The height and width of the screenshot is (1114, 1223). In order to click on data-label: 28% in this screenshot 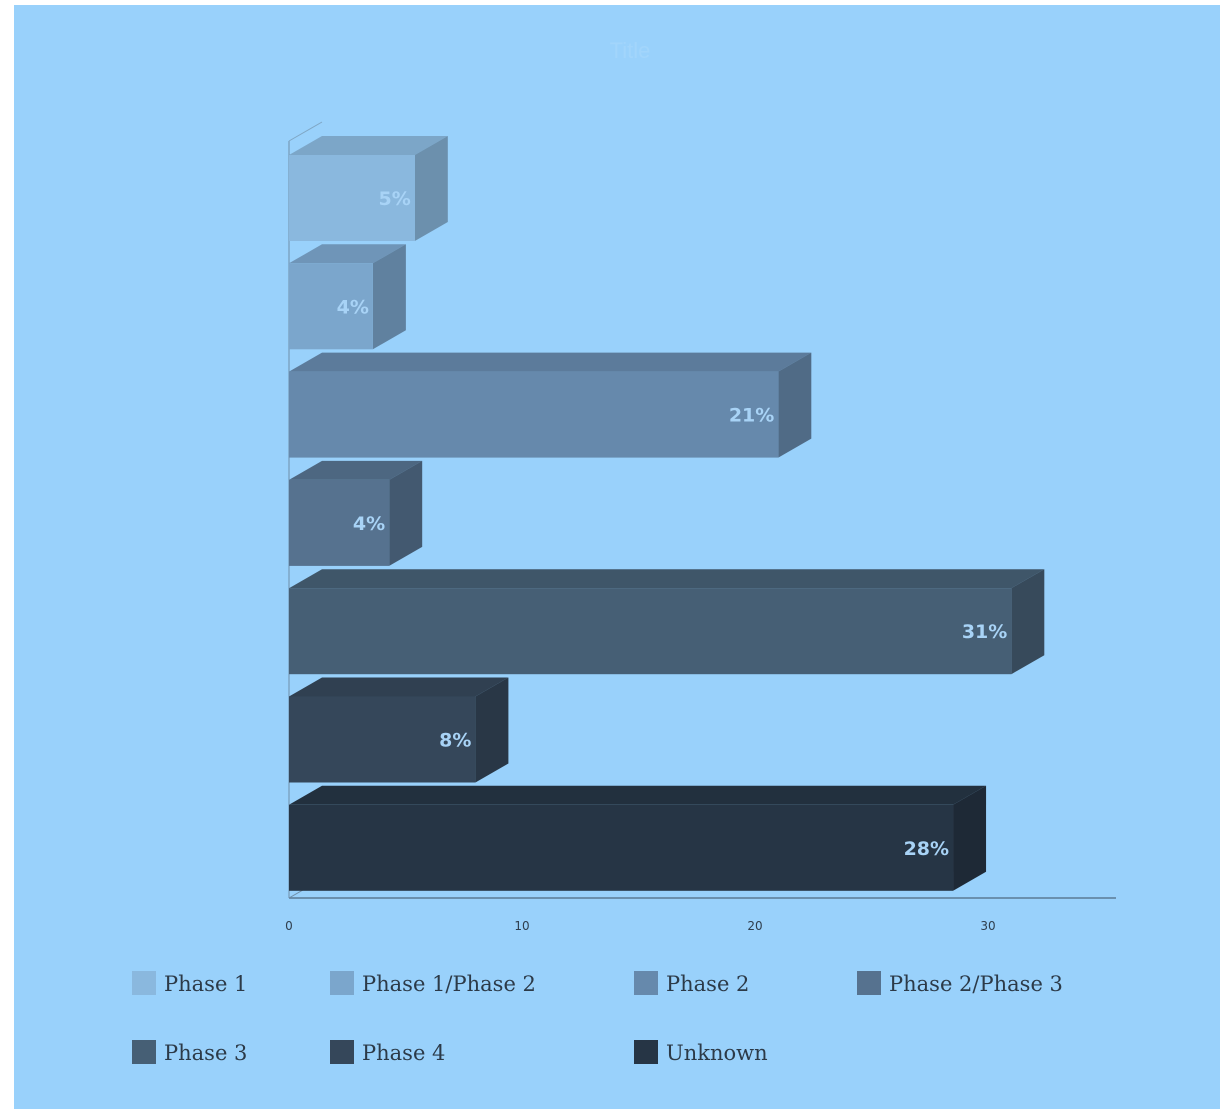, I will do `click(926, 849)`.